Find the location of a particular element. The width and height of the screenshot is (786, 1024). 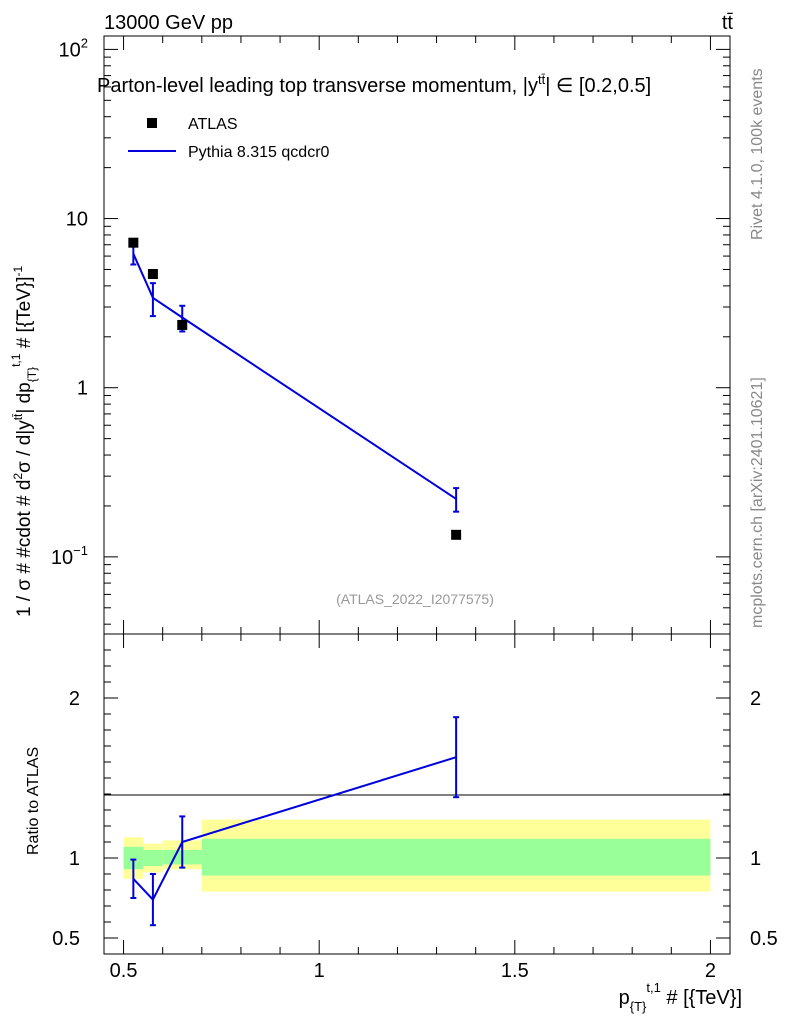

ratio-uncertainty-bands is located at coordinates (417, 855).